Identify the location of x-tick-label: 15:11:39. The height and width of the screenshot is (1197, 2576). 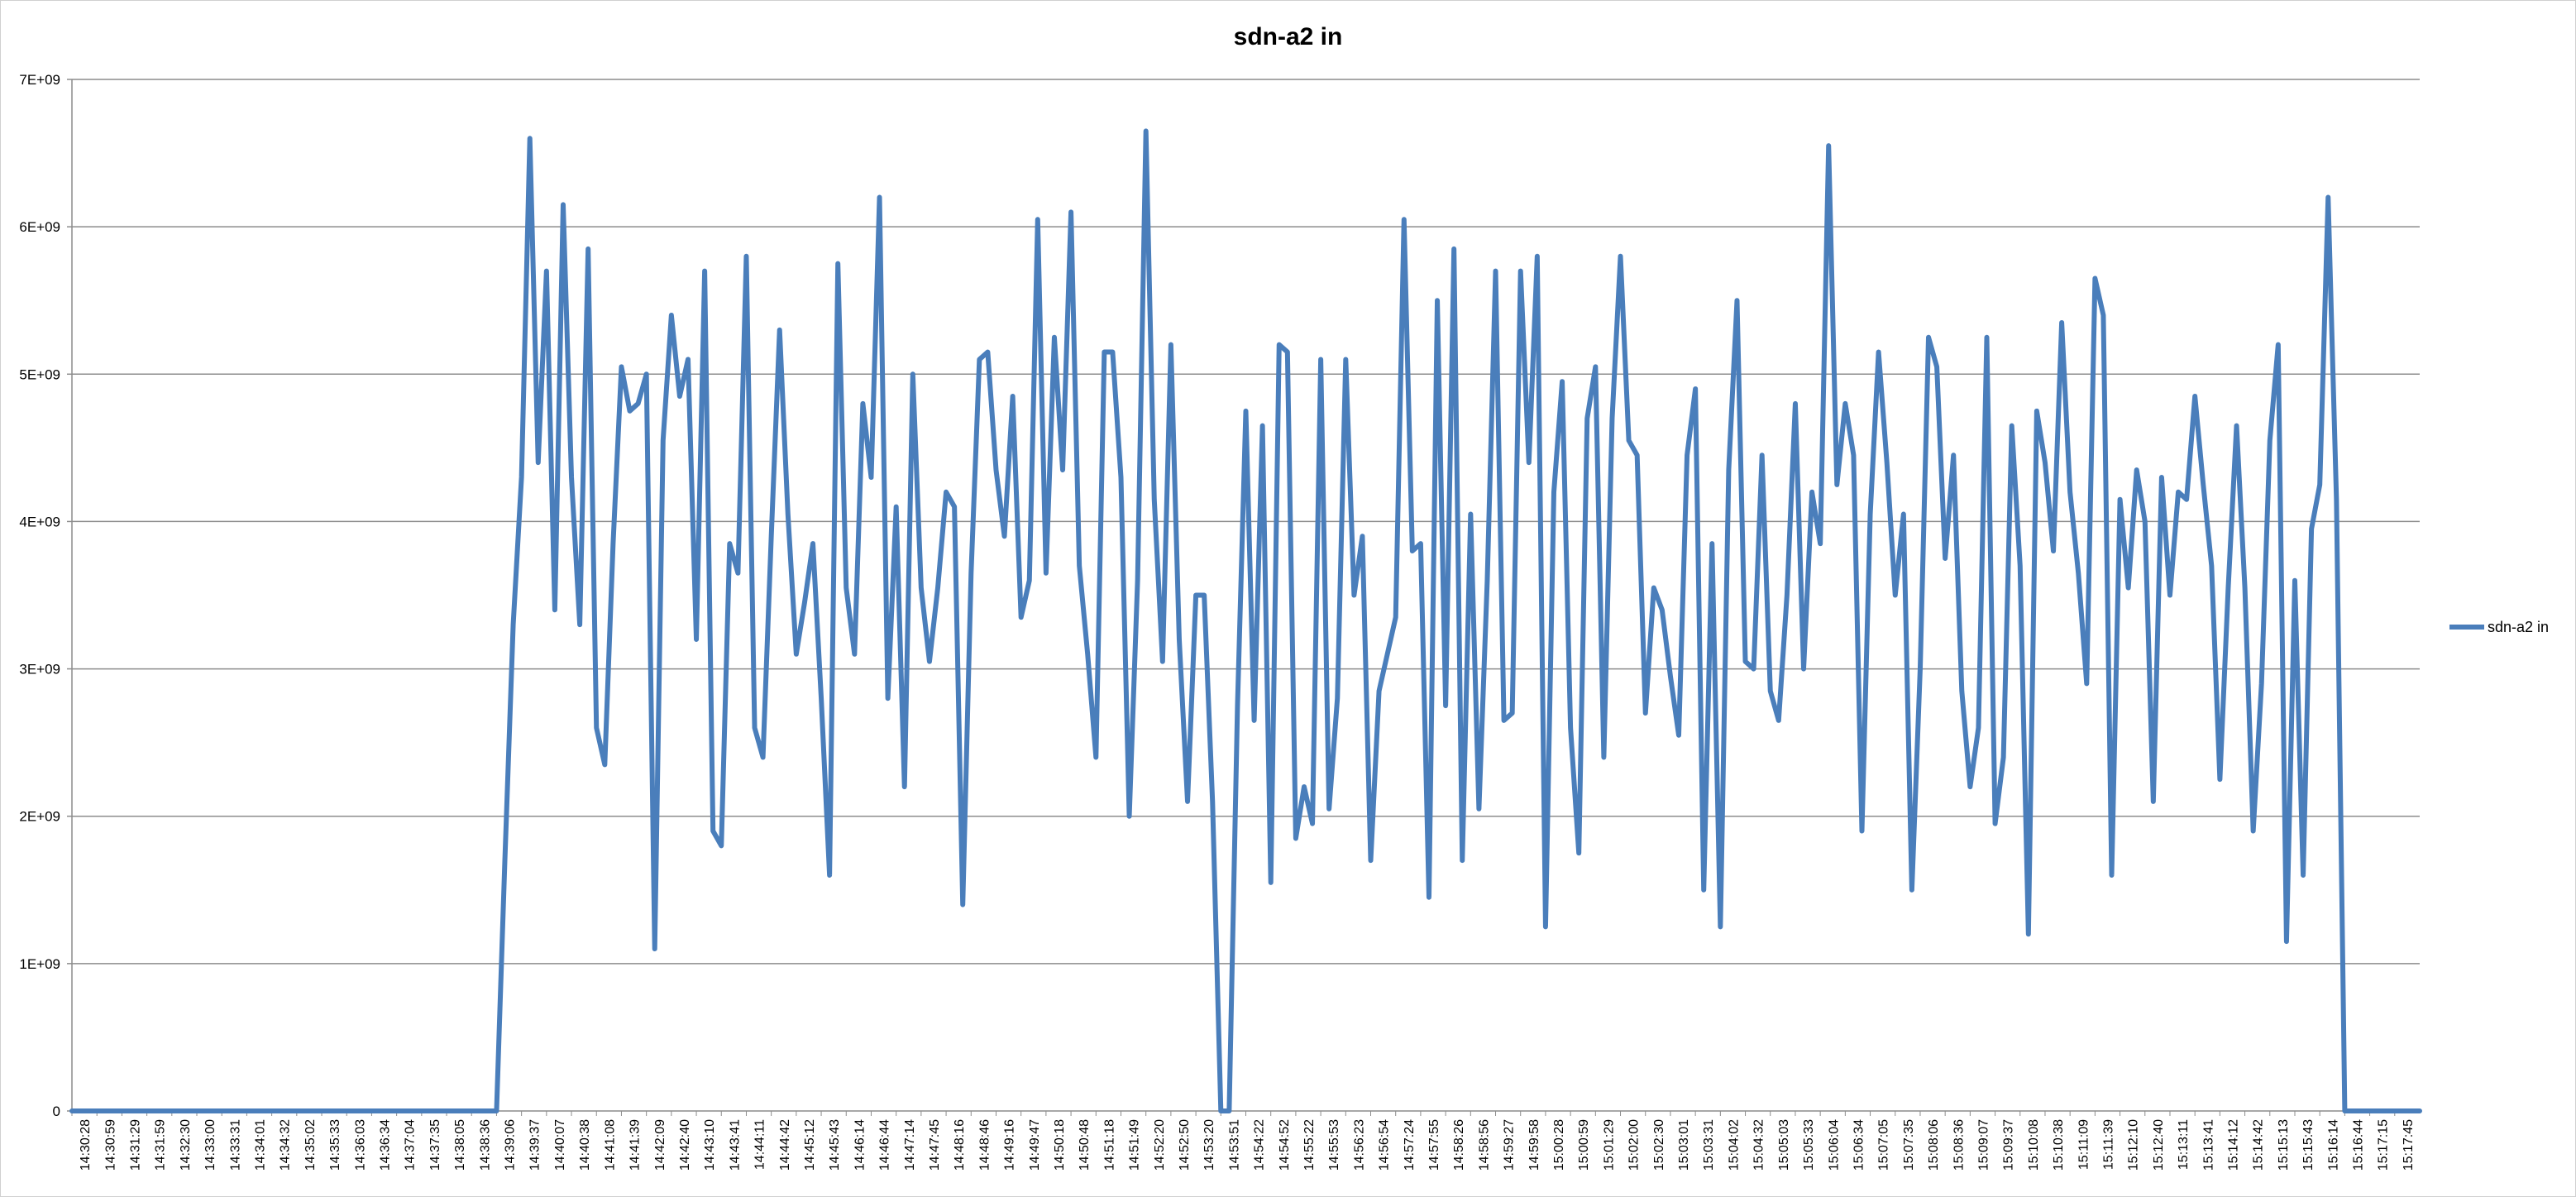
(2108, 1145).